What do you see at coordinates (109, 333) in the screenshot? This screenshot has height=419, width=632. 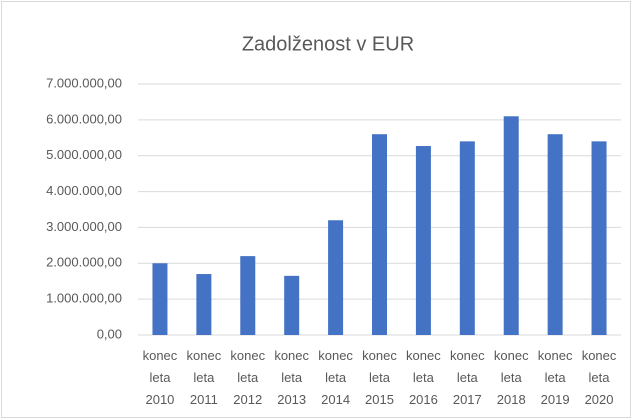 I see `y-tick-label: 0,00` at bounding box center [109, 333].